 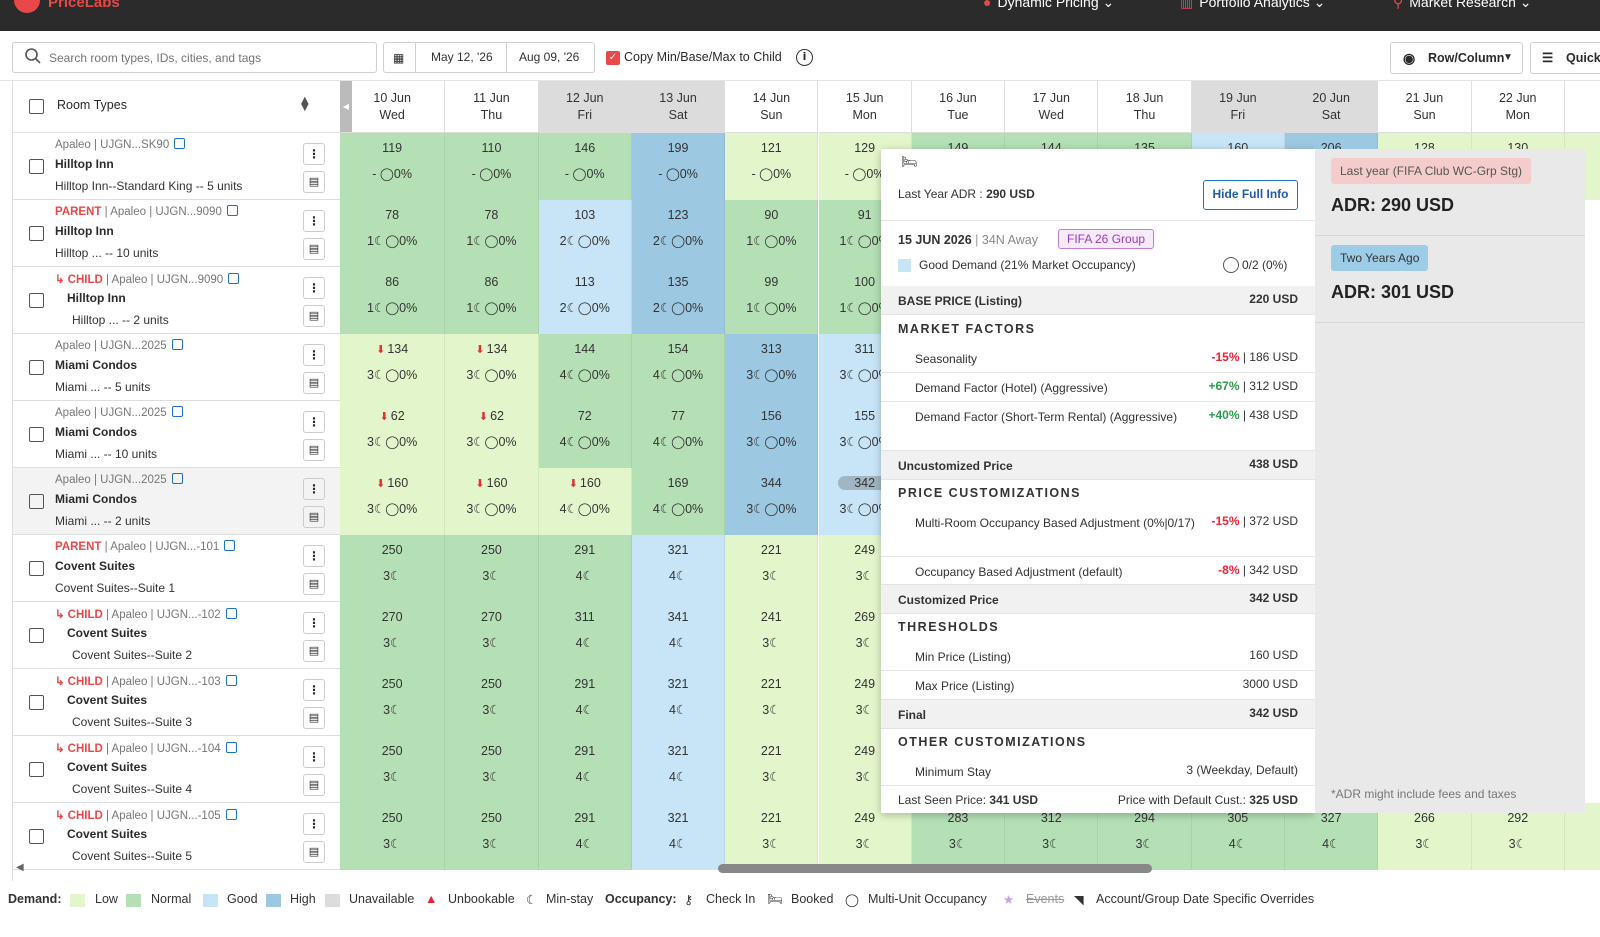 What do you see at coordinates (492, 166) in the screenshot?
I see `price-cell: 110 - ◯0%` at bounding box center [492, 166].